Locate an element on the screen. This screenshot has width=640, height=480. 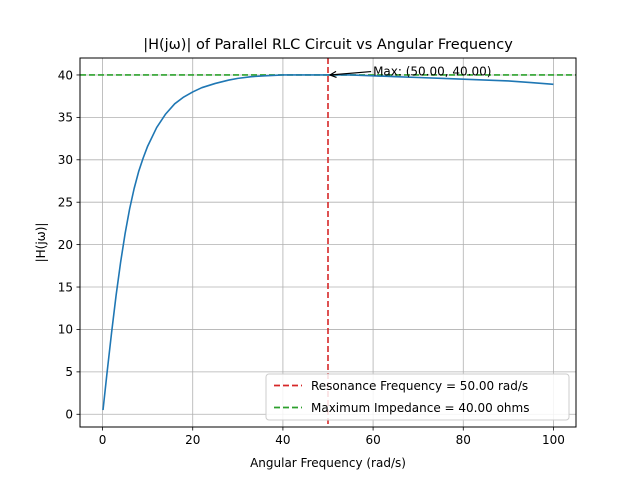
x-tick-label: 0 is located at coordinates (103, 440).